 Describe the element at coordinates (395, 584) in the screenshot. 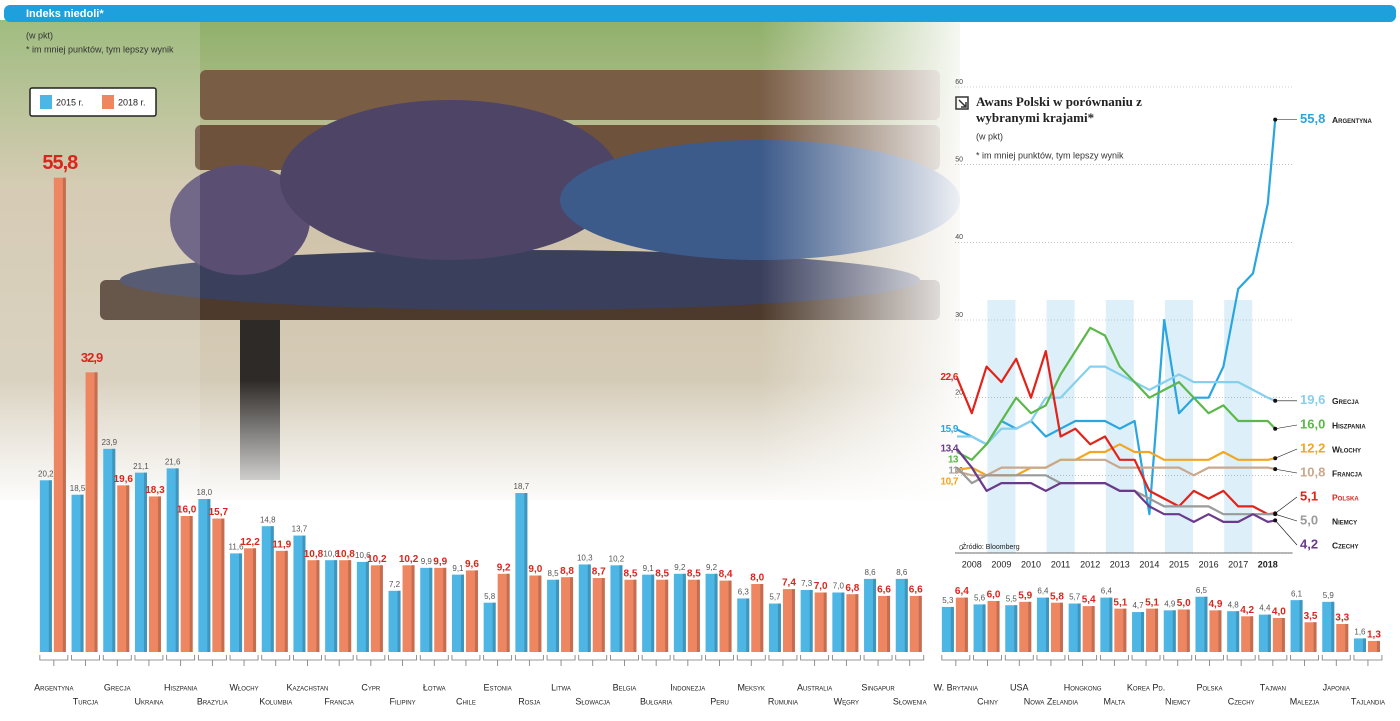

I see `value-label: 7,2` at that location.